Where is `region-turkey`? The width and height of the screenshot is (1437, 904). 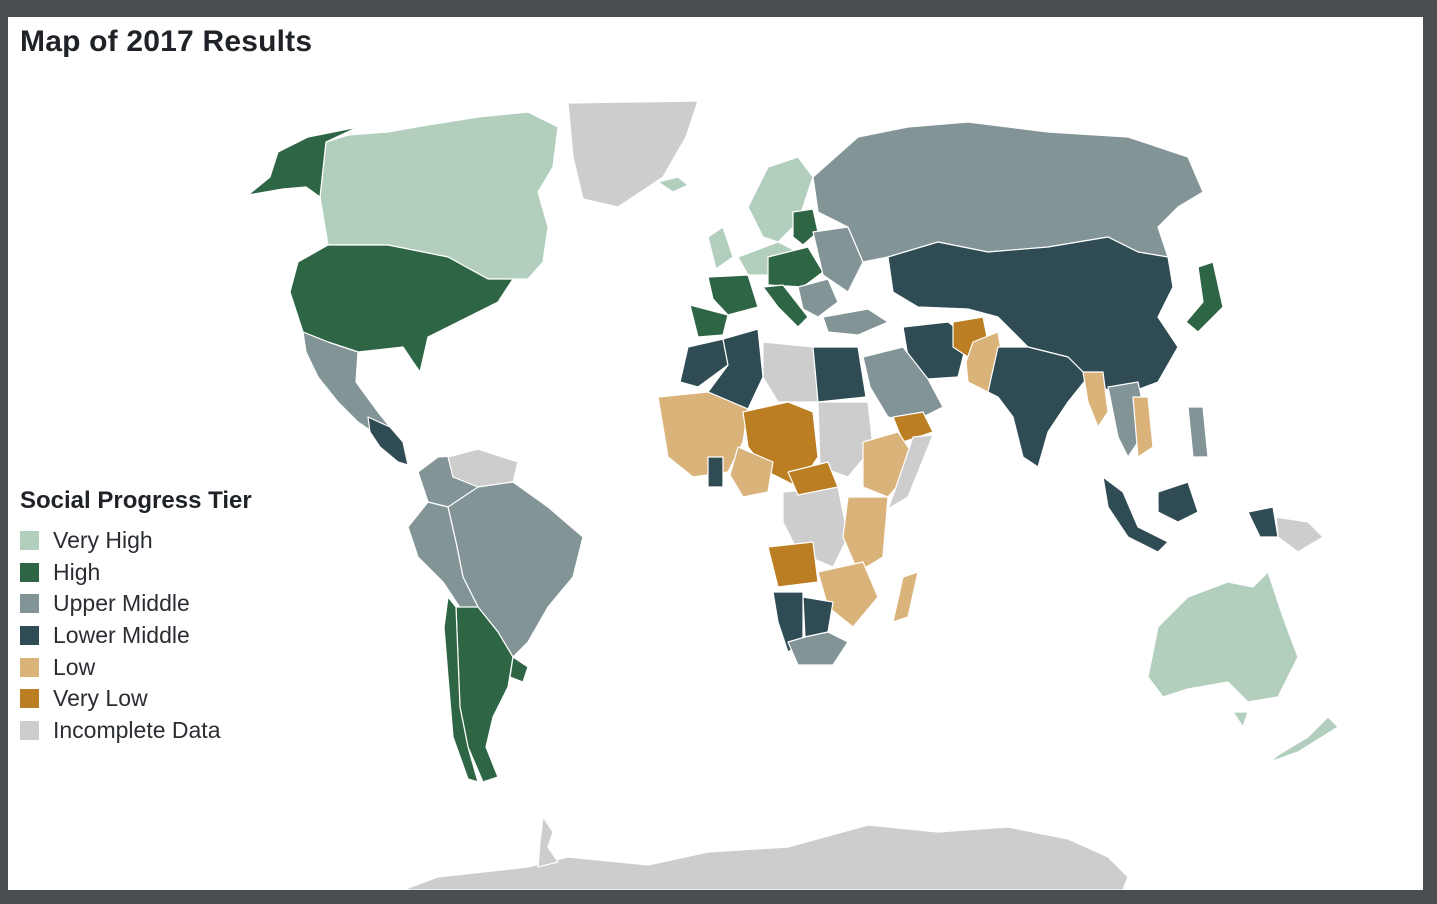
region-turkey is located at coordinates (855, 322).